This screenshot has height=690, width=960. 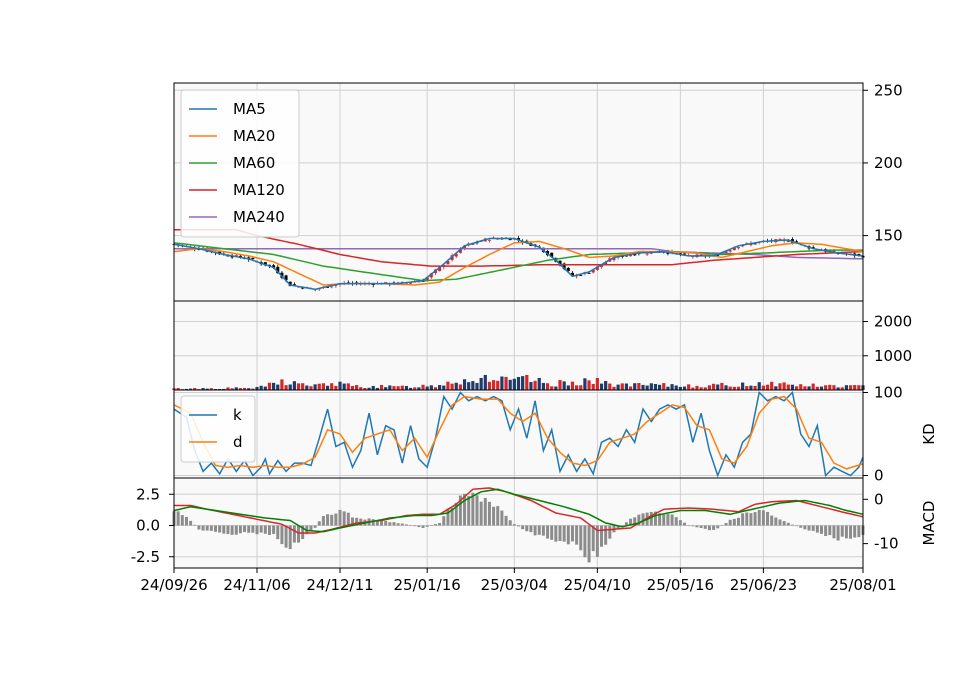 What do you see at coordinates (542, 345) in the screenshot?
I see `volume-panel: 1000 2000` at bounding box center [542, 345].